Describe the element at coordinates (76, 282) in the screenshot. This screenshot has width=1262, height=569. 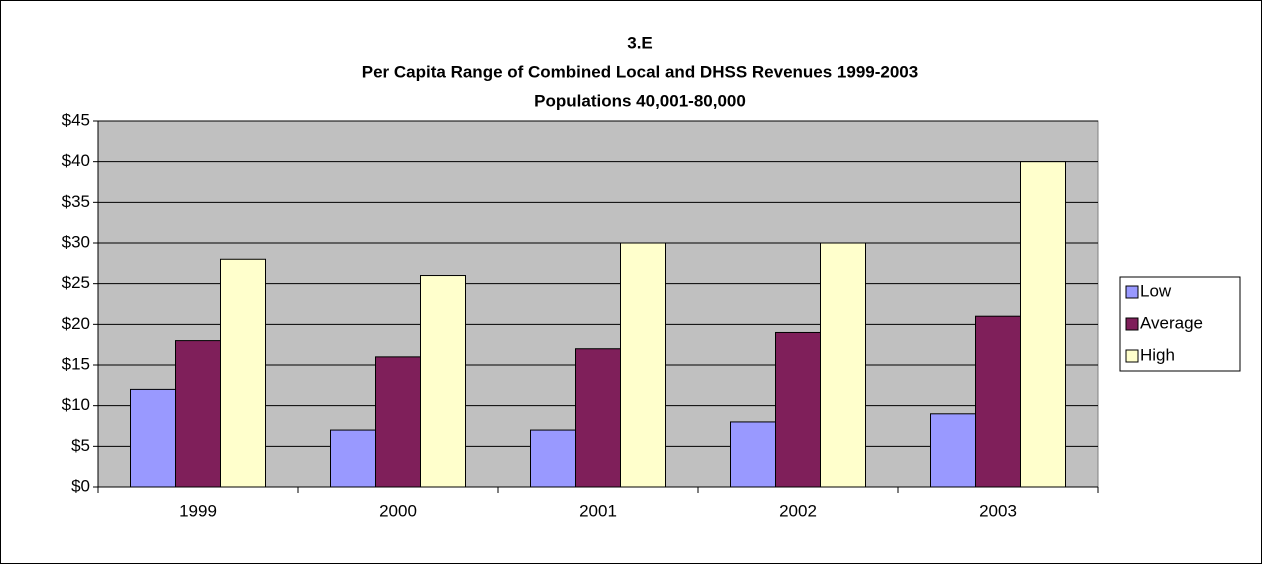
I see `y-tick-label: $25` at that location.